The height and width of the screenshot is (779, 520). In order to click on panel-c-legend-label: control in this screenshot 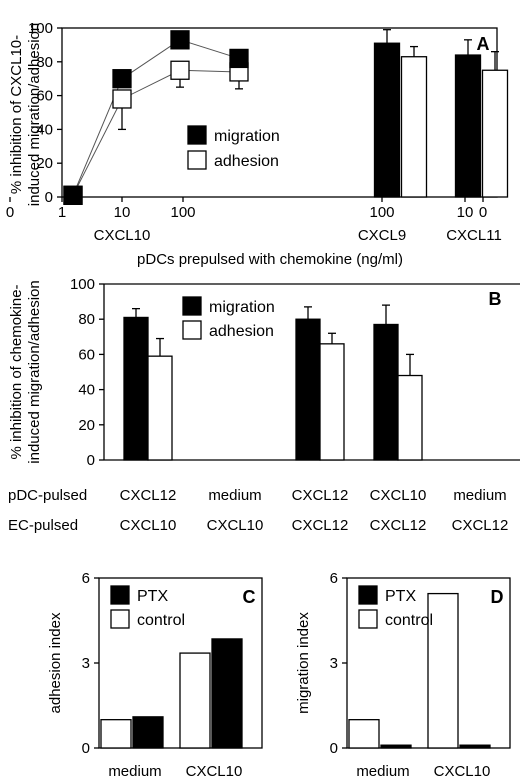, I will do `click(161, 620)`.